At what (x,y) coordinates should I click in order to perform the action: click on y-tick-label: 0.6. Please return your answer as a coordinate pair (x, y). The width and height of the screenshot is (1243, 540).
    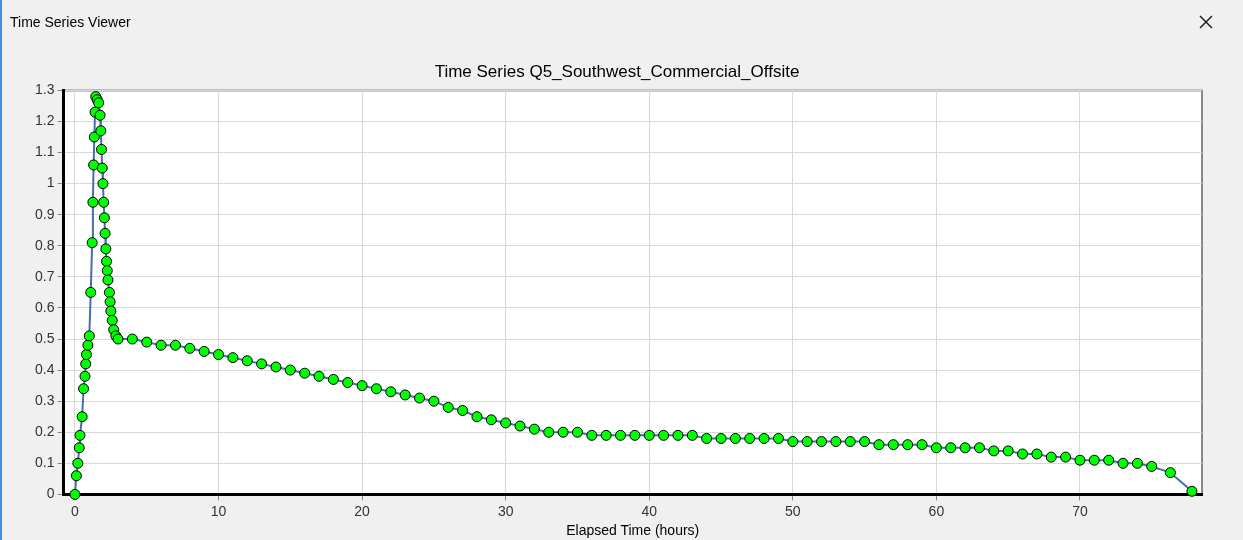
    Looking at the image, I should click on (44, 306).